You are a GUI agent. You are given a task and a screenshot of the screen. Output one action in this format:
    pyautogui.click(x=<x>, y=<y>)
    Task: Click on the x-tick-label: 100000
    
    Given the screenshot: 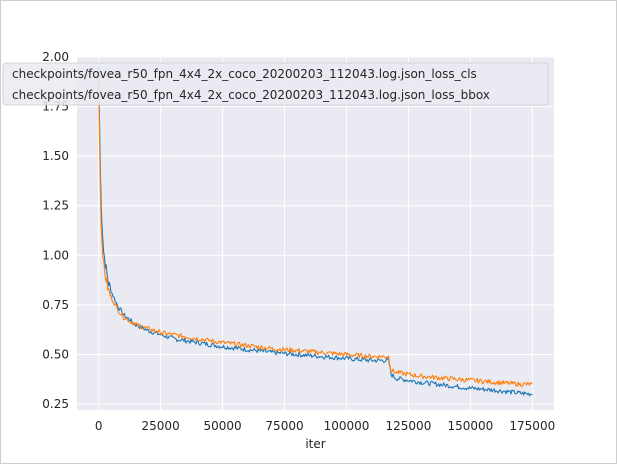 What is the action you would take?
    pyautogui.click(x=347, y=426)
    